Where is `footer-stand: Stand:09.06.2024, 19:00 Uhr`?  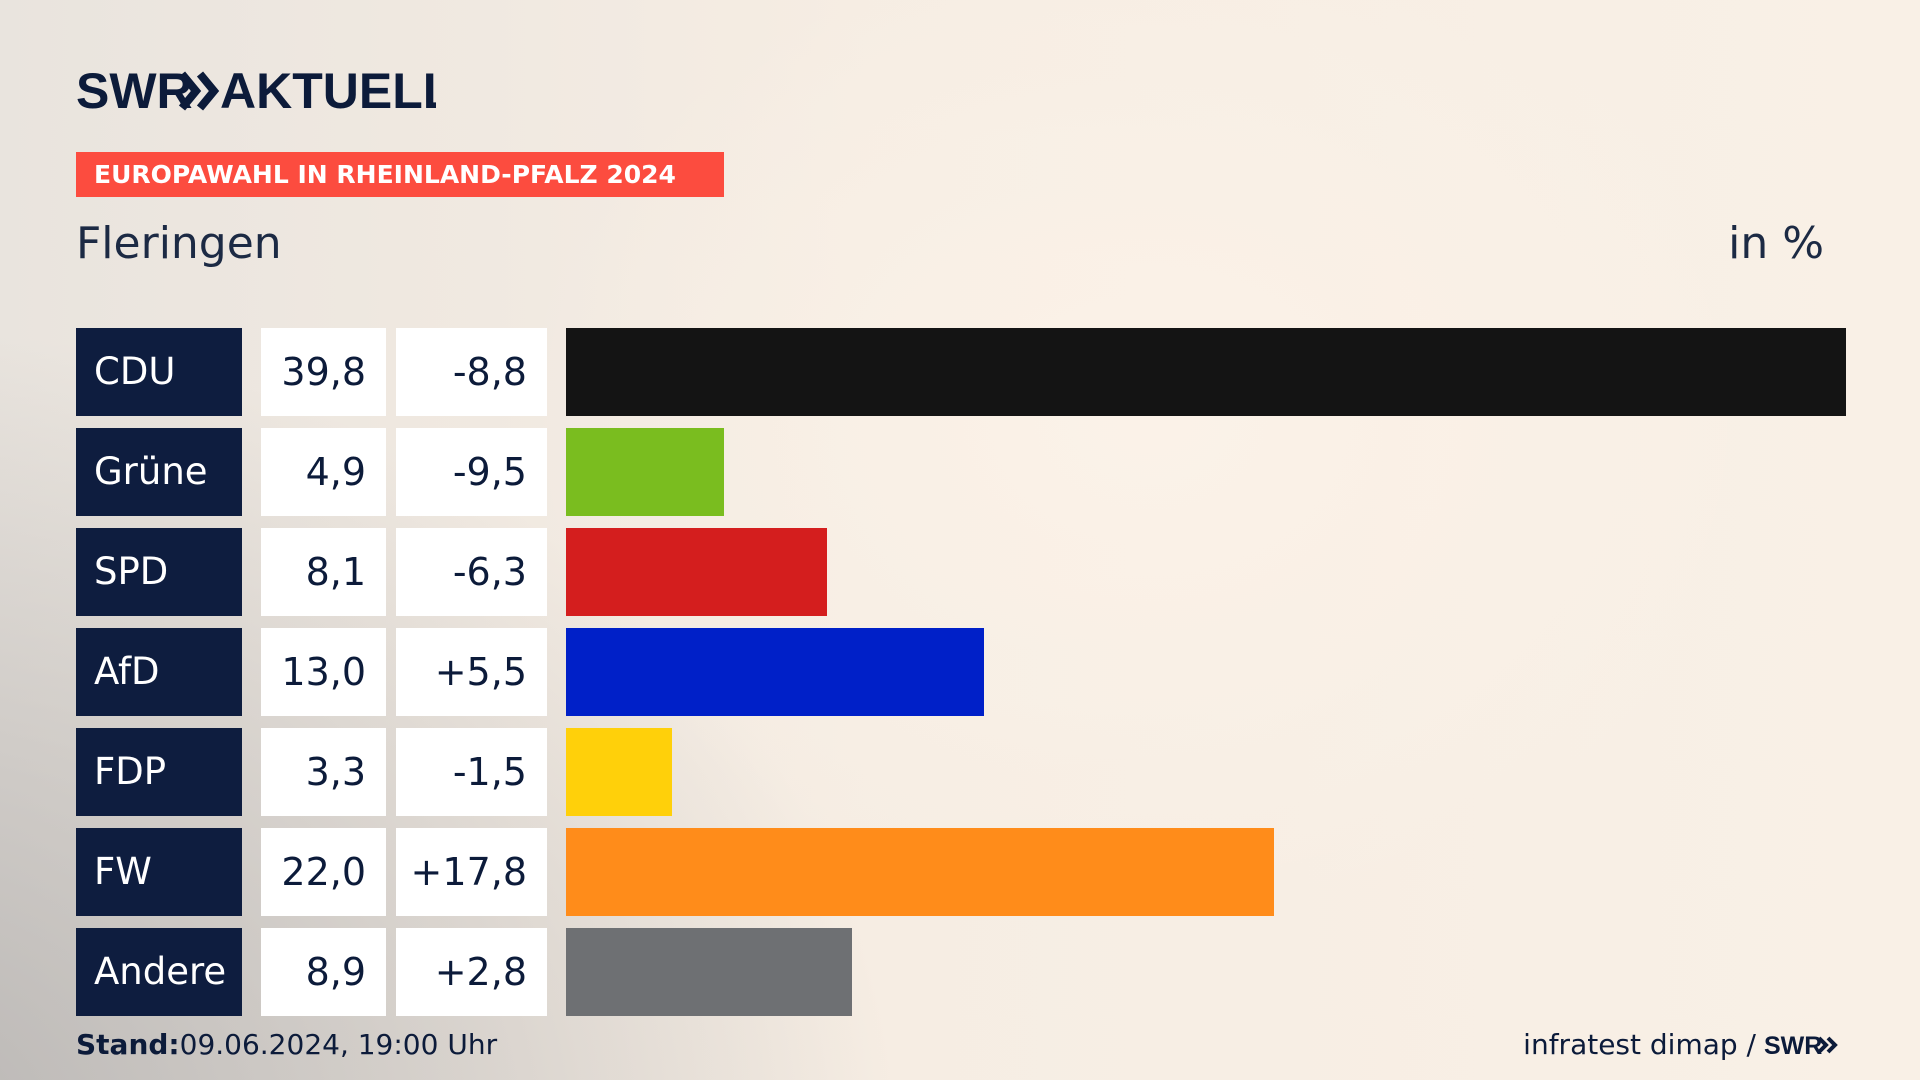 footer-stand: Stand:09.06.2024, 19:00 Uhr is located at coordinates (286, 1044).